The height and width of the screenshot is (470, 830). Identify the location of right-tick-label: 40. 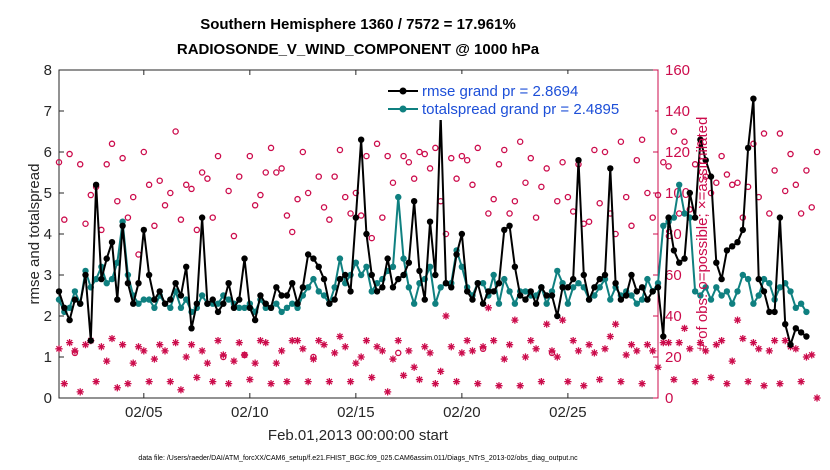
(673, 316).